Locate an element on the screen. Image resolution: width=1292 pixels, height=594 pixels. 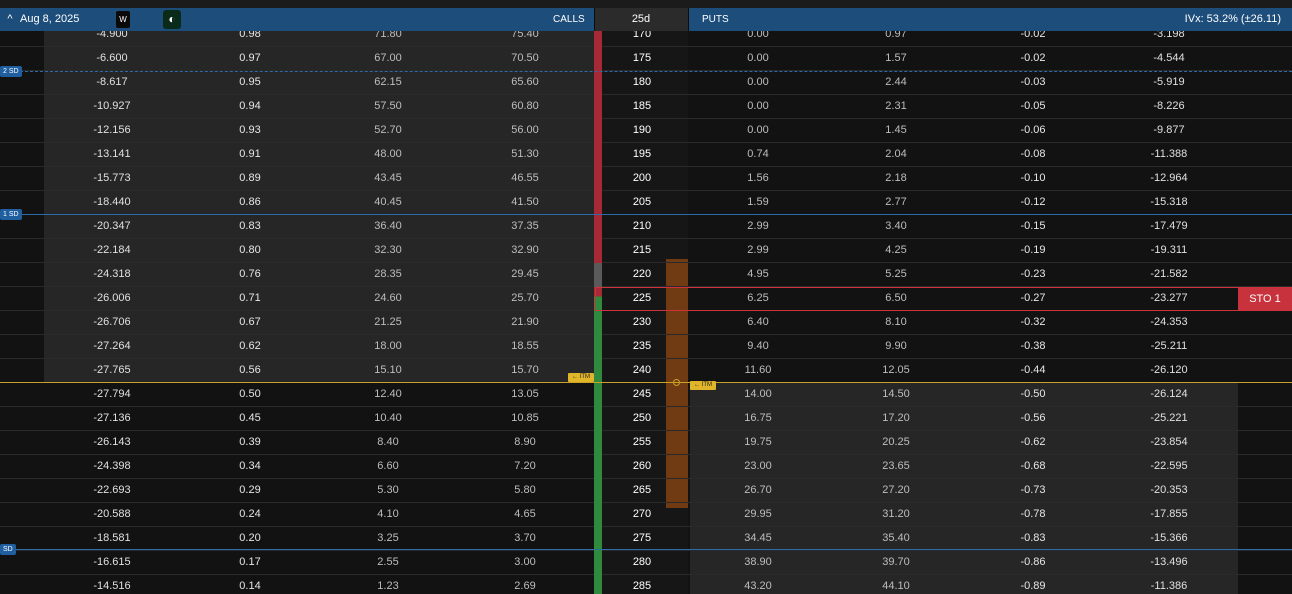
call-ask-cell: 8.90 is located at coordinates (525, 442).